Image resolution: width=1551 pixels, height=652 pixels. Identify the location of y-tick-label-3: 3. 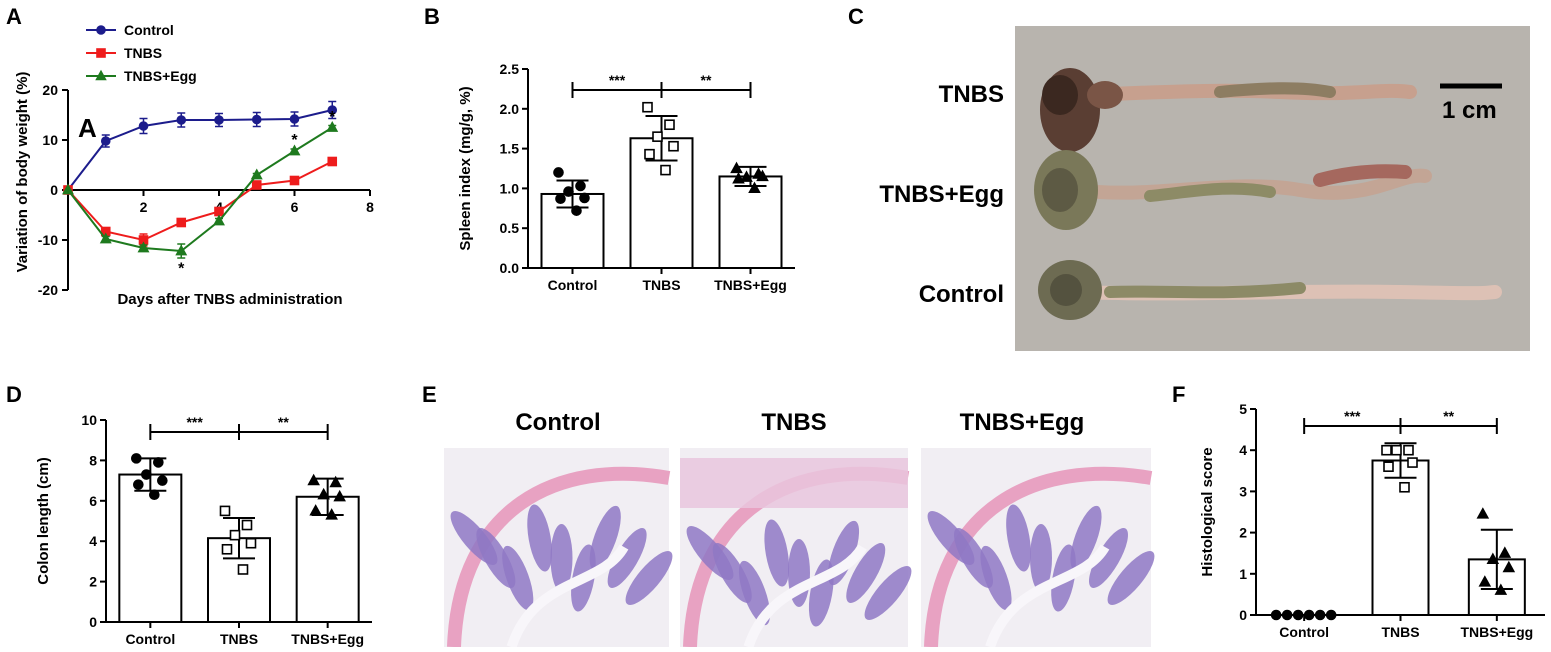
(1243, 491).